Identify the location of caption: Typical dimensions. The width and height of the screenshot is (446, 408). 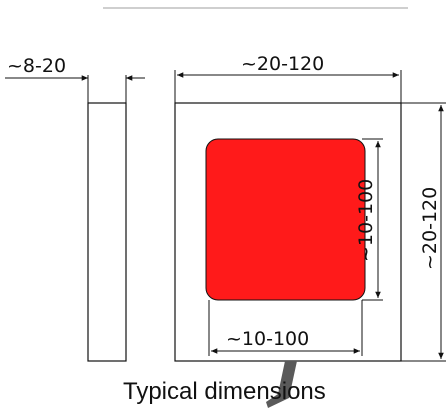
(224, 391).